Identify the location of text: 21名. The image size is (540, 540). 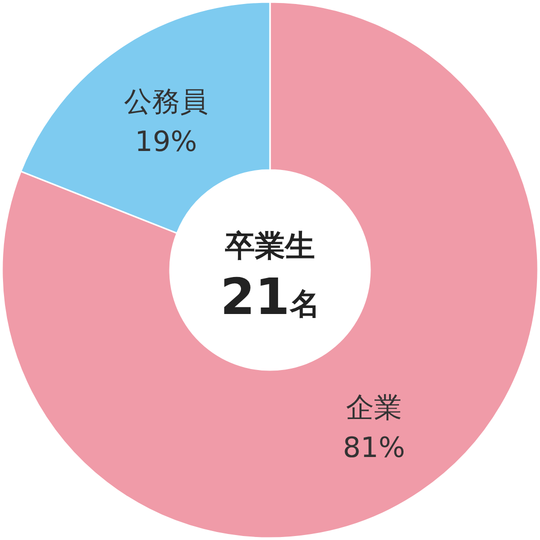
(270, 297).